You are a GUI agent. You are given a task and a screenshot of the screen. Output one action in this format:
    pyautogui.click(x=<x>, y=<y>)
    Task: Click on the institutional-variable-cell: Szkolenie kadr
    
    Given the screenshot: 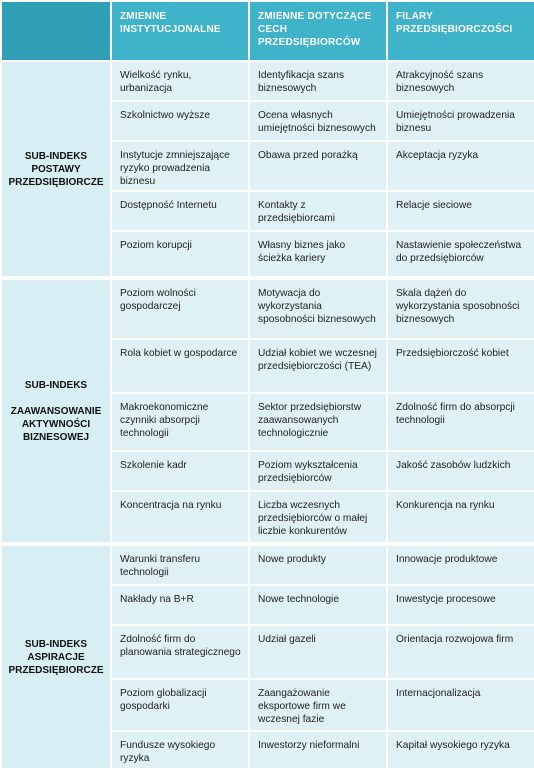 What is the action you would take?
    pyautogui.click(x=180, y=471)
    